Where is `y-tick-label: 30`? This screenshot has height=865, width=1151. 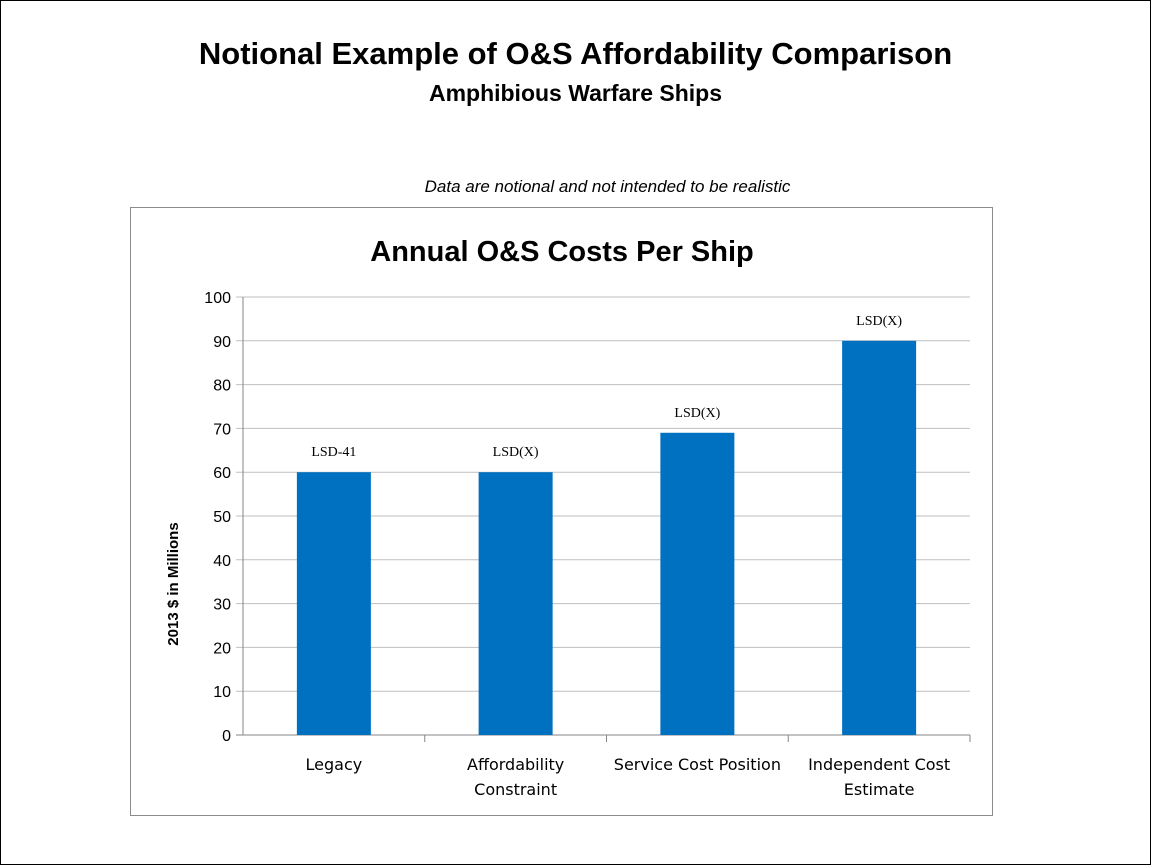 y-tick-label: 30 is located at coordinates (222, 605).